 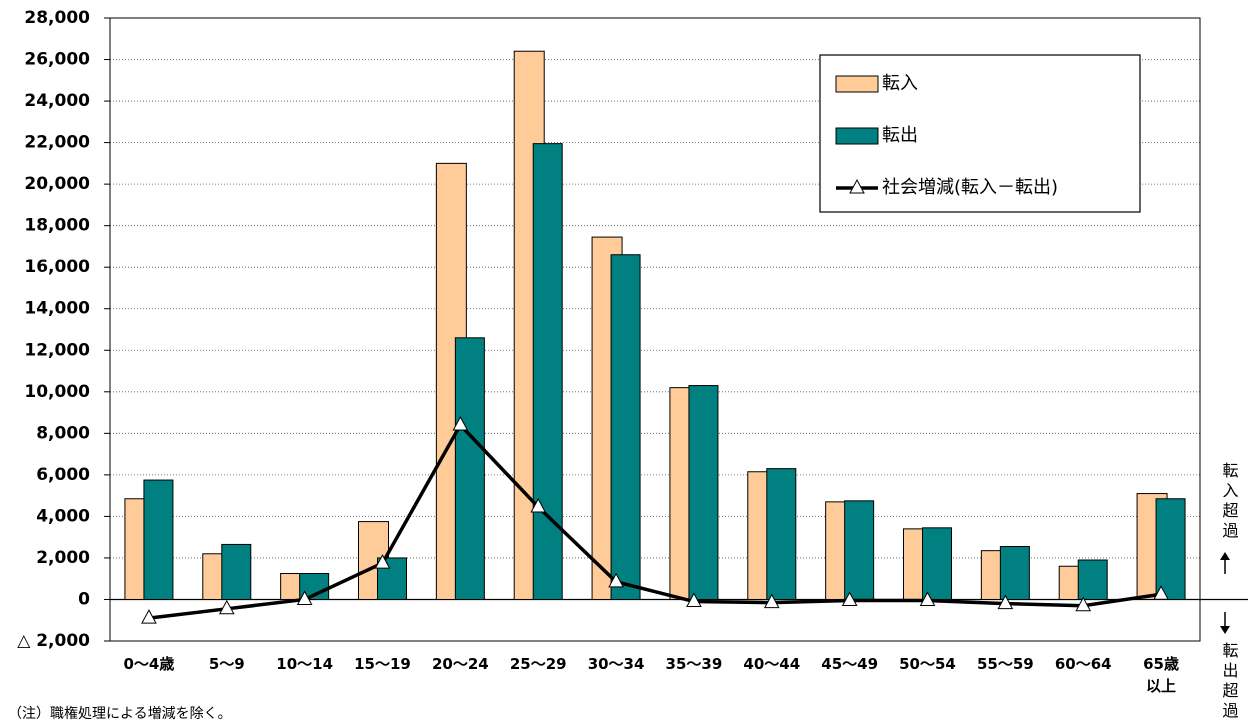 I want to click on x-tick-label-box: 5～9, so click(x=226, y=664).